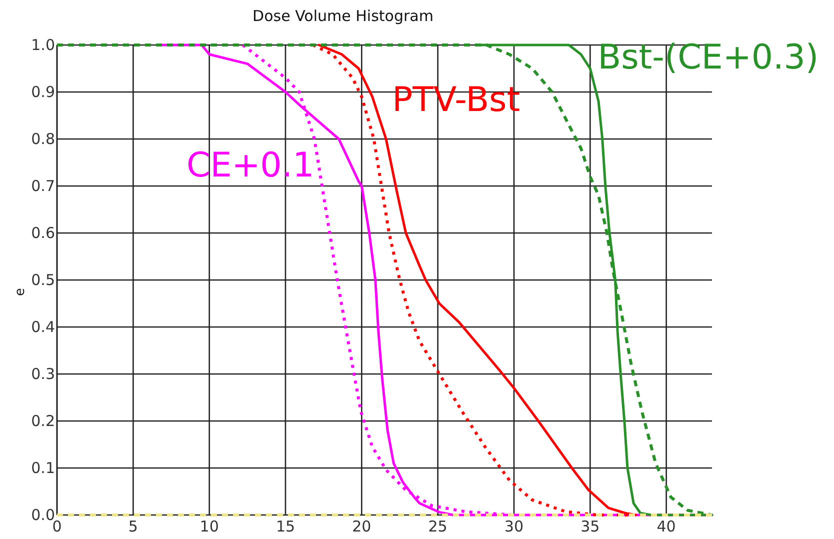  I want to click on y-tick-label: 0.0, so click(43, 515).